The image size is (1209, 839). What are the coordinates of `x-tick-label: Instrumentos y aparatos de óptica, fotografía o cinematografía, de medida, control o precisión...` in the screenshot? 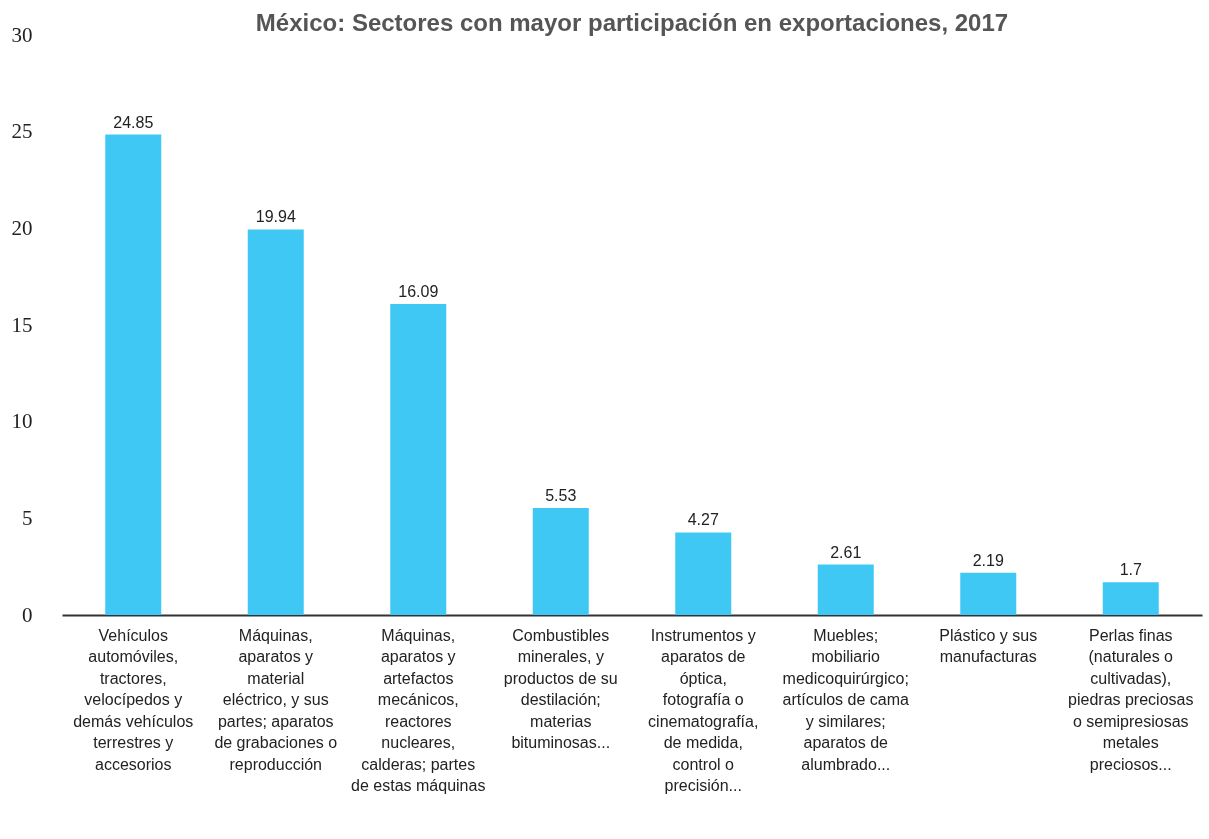 It's located at (703, 710).